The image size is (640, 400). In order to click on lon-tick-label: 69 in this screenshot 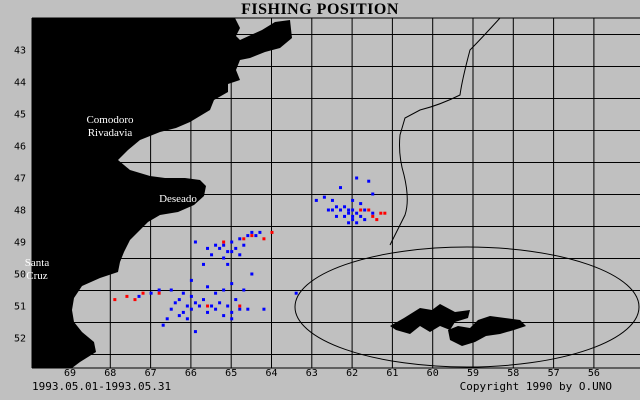, I will do `click(70, 373)`.